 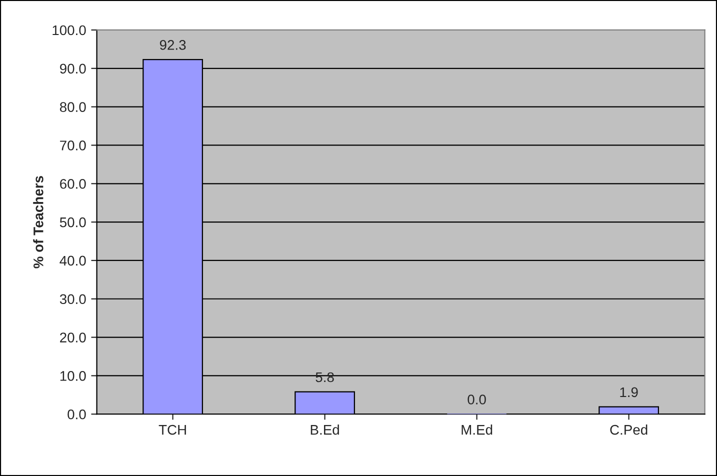 I want to click on x-tick-label: TCH, so click(x=172, y=429).